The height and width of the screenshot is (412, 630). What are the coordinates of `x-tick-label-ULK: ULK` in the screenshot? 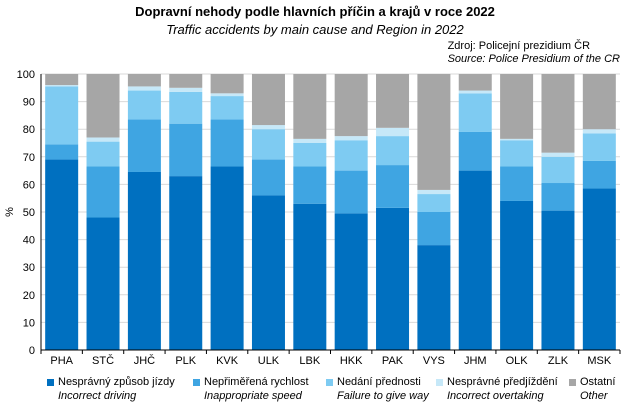 It's located at (269, 361).